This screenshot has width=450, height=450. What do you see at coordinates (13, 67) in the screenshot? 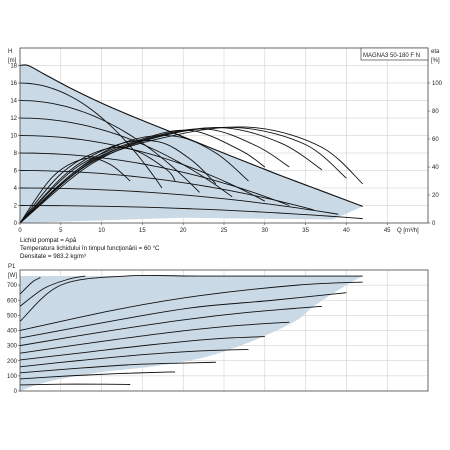
I see `h-tick-label: 18` at bounding box center [13, 67].